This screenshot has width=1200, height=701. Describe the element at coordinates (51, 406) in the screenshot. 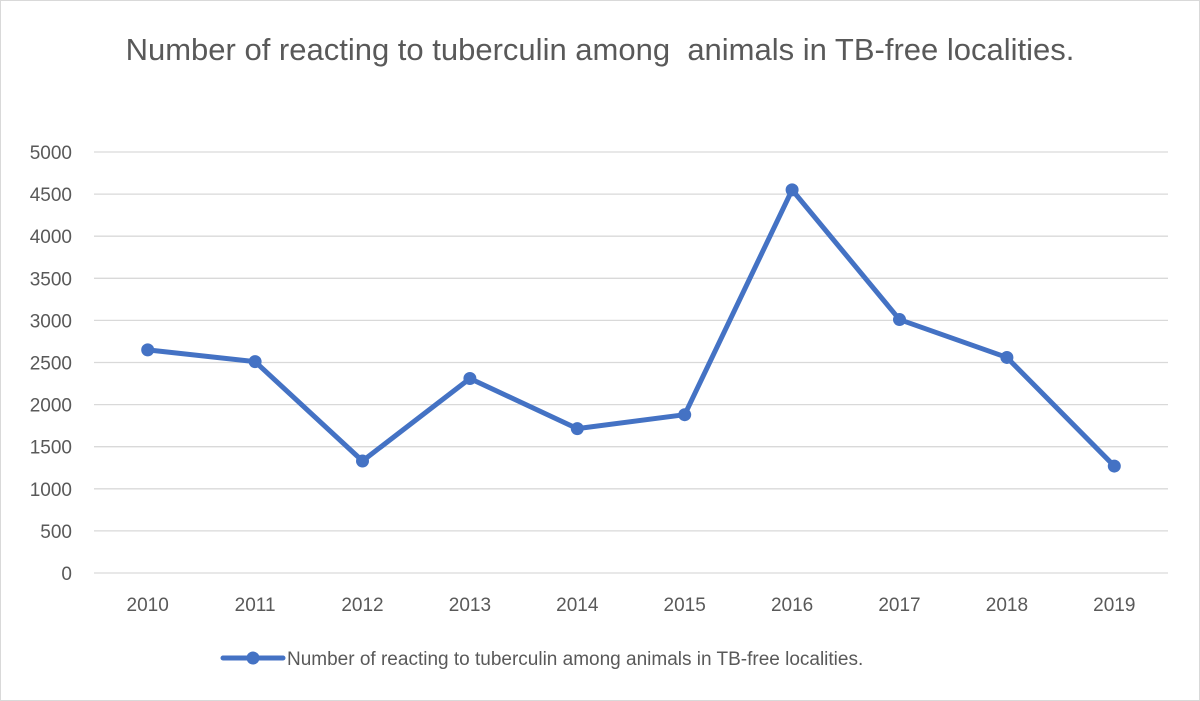

I see `y-tick-label: 2000` at that location.